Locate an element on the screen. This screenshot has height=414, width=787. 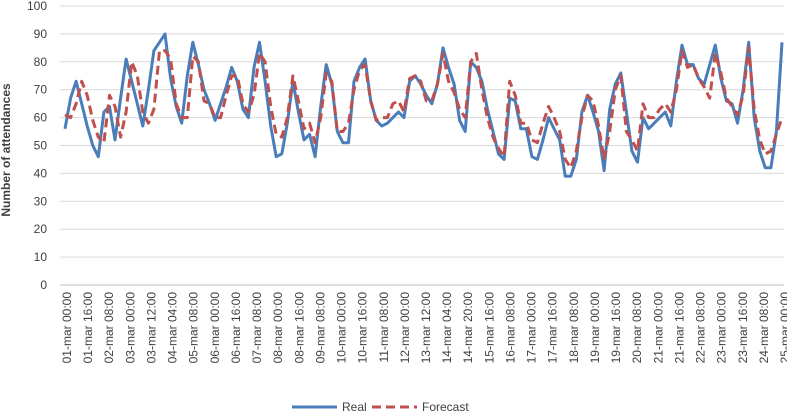
x-tick-label: 01-mar 16:00 is located at coordinates (88, 328).